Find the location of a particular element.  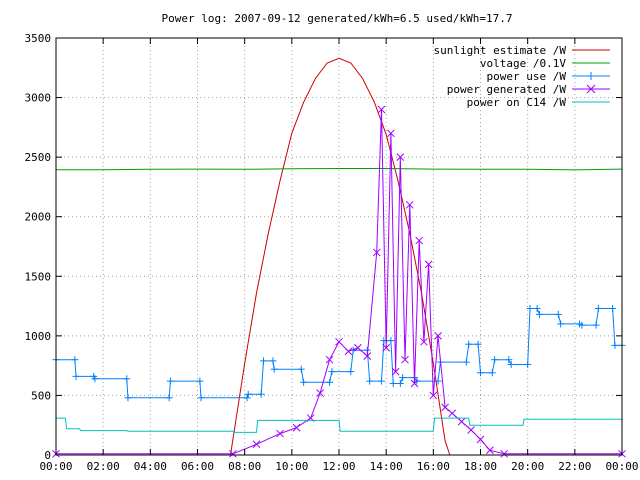

x-tick-label: 22:00 is located at coordinates (574, 466).